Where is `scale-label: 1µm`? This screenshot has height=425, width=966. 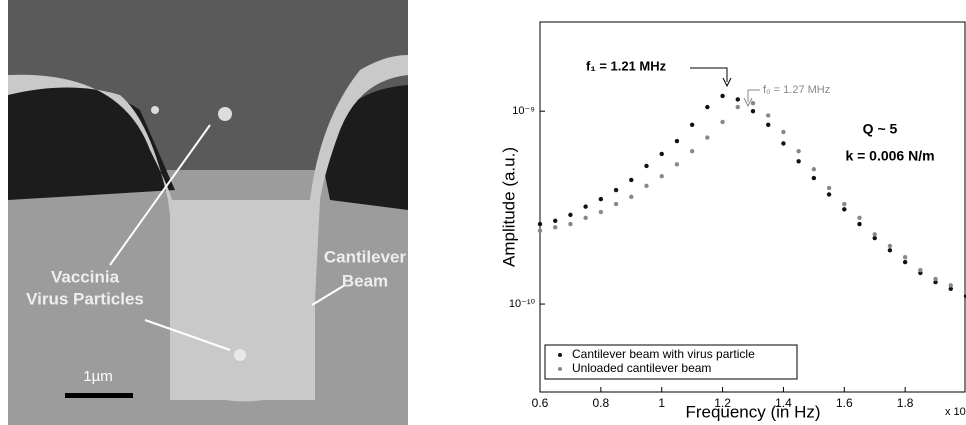 scale-label: 1µm is located at coordinates (97, 376).